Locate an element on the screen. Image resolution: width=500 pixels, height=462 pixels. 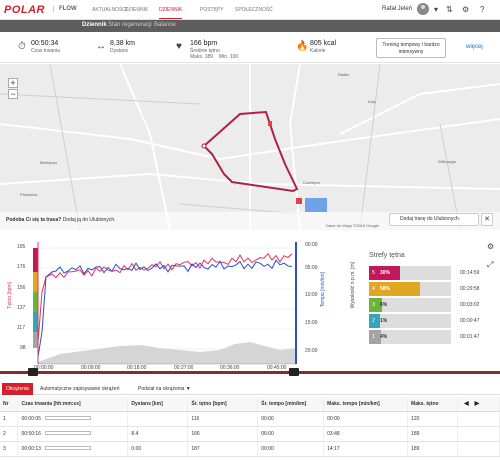
duration-bar is located at coordinates (67, 433).